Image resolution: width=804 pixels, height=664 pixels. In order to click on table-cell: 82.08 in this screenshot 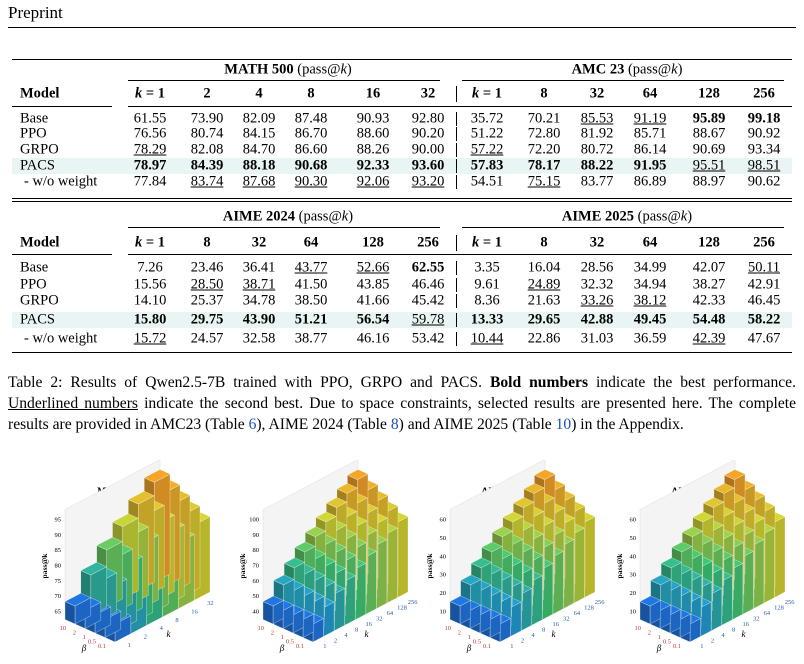, I will do `click(207, 149)`.